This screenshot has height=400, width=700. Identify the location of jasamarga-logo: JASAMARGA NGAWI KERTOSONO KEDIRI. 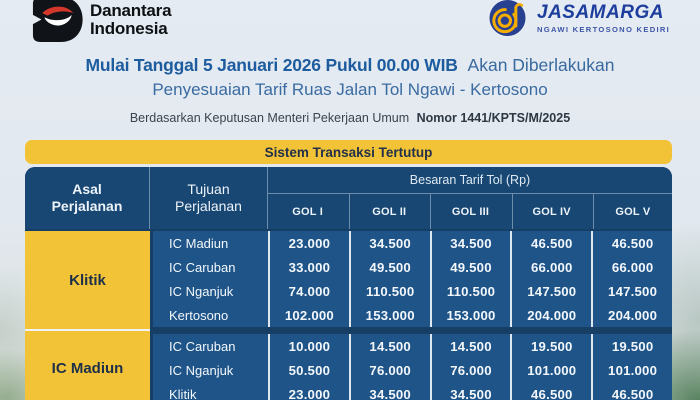
(577, 19).